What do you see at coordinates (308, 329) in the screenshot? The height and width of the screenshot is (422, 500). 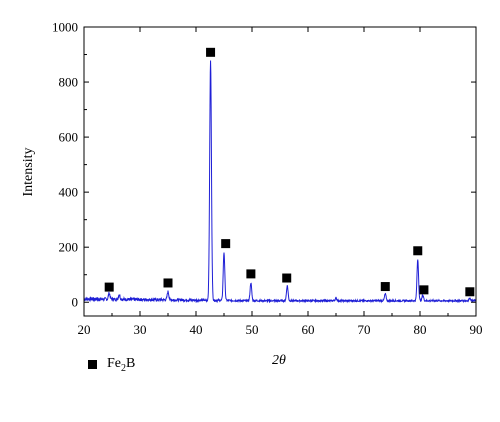 I see `x-tick-label: 60` at bounding box center [308, 329].